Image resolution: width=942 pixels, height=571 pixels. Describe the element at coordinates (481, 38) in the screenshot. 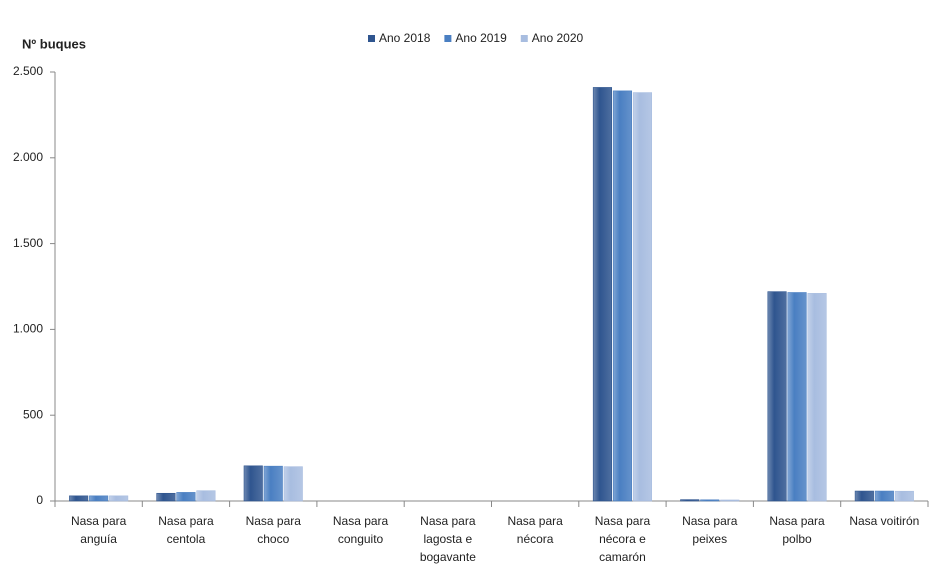

I see `legend-label: Ano 2019` at that location.